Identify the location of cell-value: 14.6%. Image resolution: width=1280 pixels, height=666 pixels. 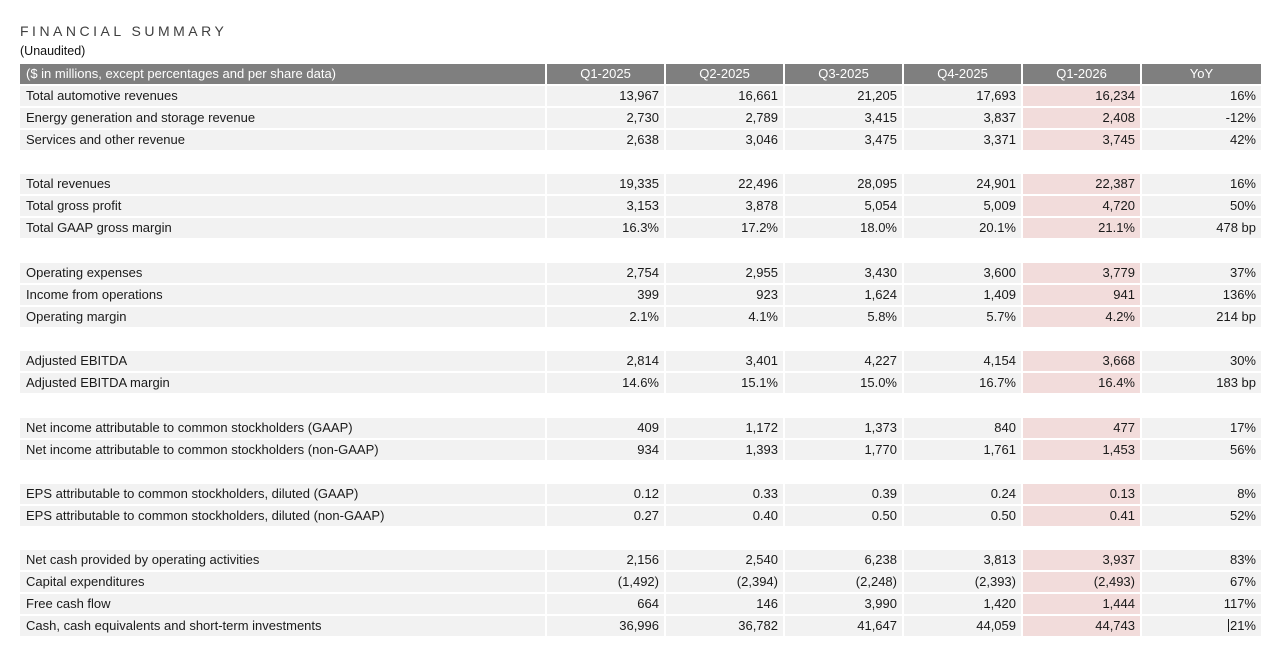
(606, 384).